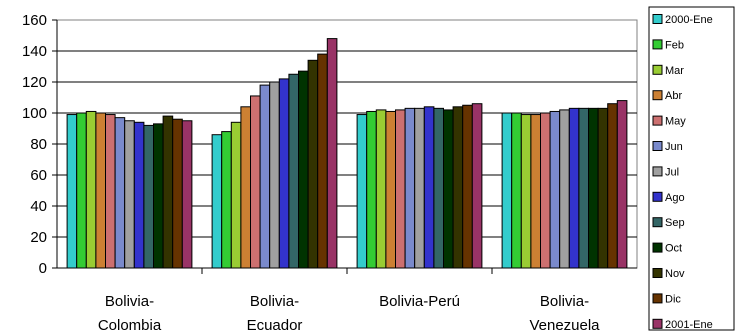 The width and height of the screenshot is (740, 335). Describe the element at coordinates (674, 147) in the screenshot. I see `legend-label: Jun` at that location.